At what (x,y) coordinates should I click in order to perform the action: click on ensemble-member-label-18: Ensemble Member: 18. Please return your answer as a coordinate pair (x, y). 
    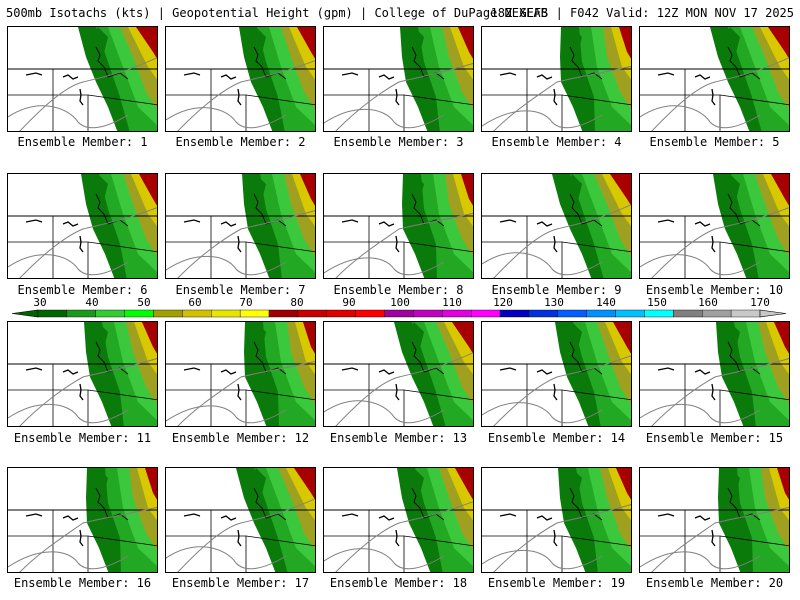
    Looking at the image, I should click on (398, 583).